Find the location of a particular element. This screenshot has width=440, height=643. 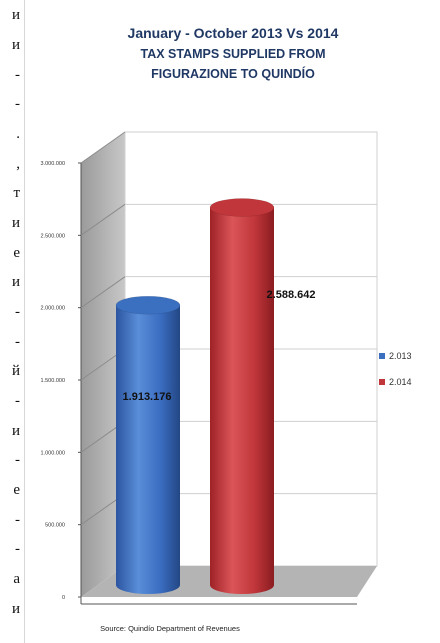

left-text-fragment: а is located at coordinates (16, 579).